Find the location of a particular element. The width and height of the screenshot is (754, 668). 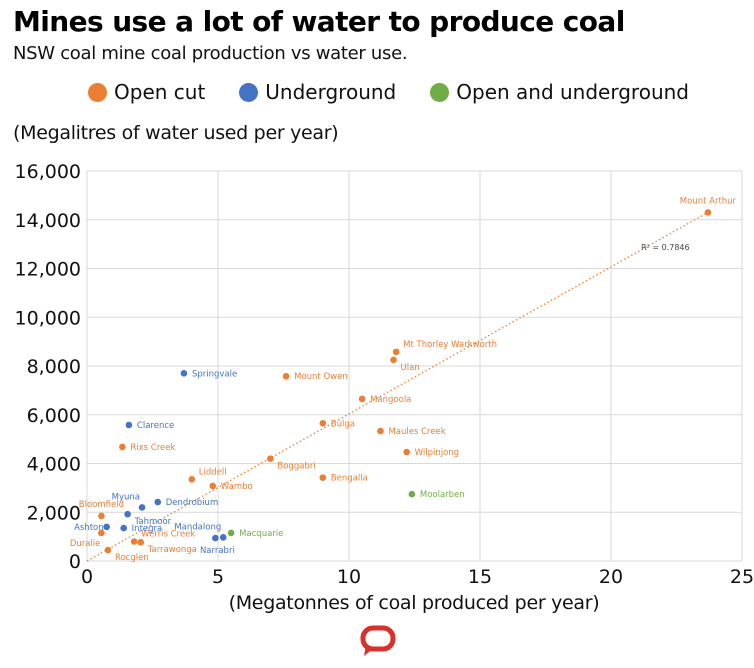

legend-item-open-cut: Open cut is located at coordinates (146, 92).